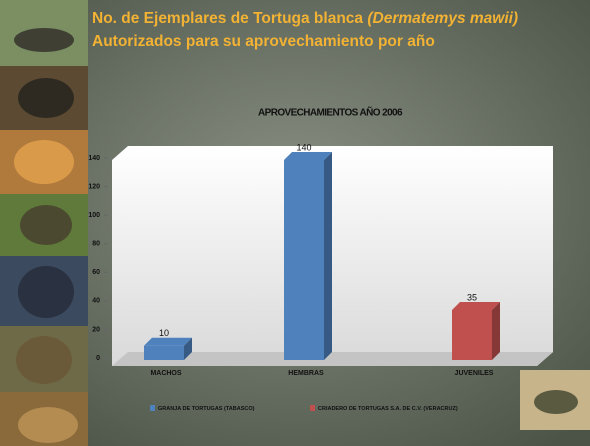 The image size is (590, 446). Describe the element at coordinates (96, 329) in the screenshot. I see `y-tick-label: 20` at that location.